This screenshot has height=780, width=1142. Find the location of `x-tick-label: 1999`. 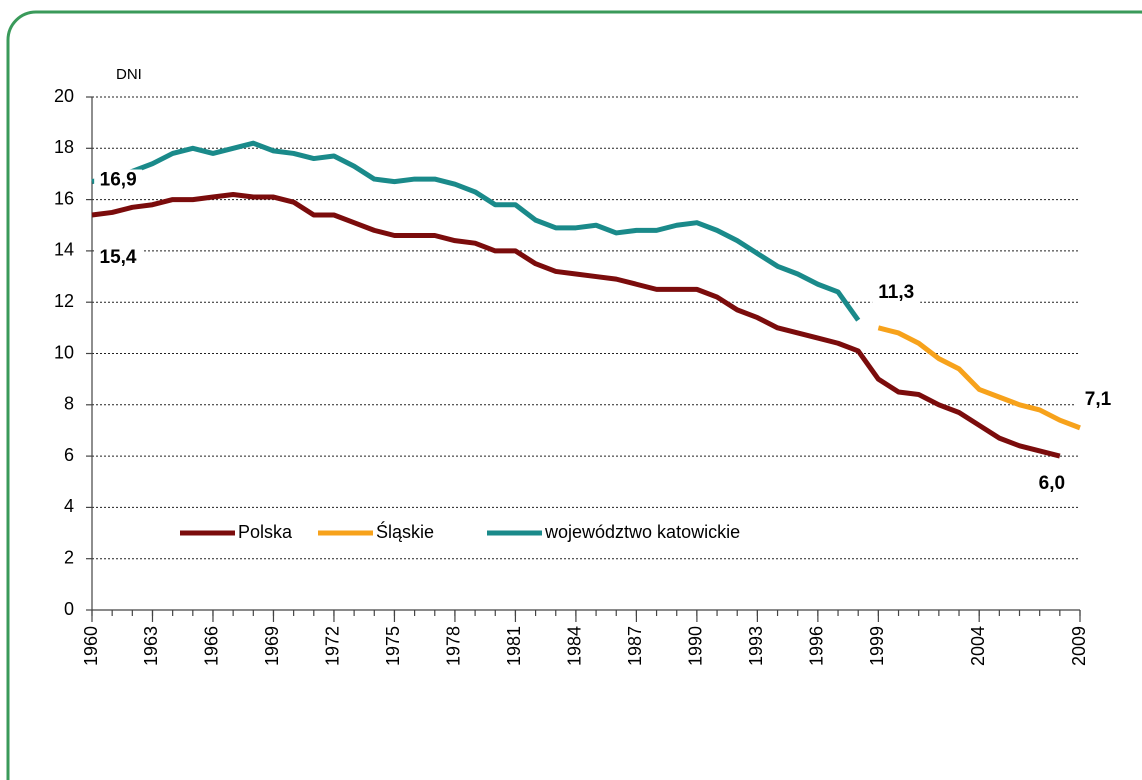

x-tick-label: 1999 is located at coordinates (877, 646).